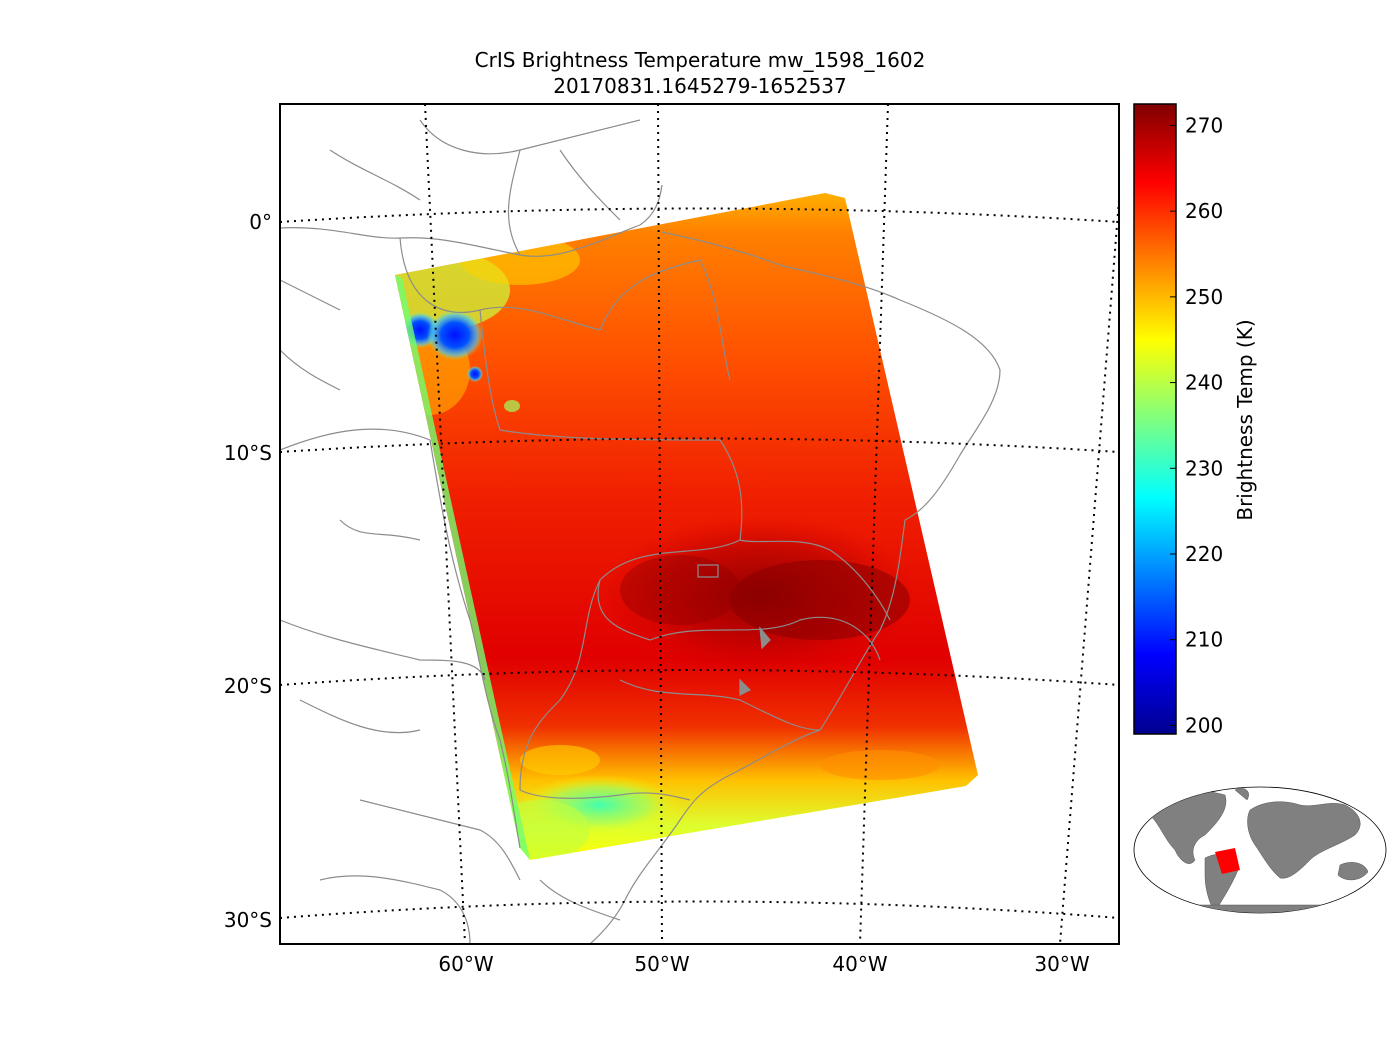 The image size is (1400, 1050). I want to click on lon-tick-30w: 30°W, so click(1061, 964).